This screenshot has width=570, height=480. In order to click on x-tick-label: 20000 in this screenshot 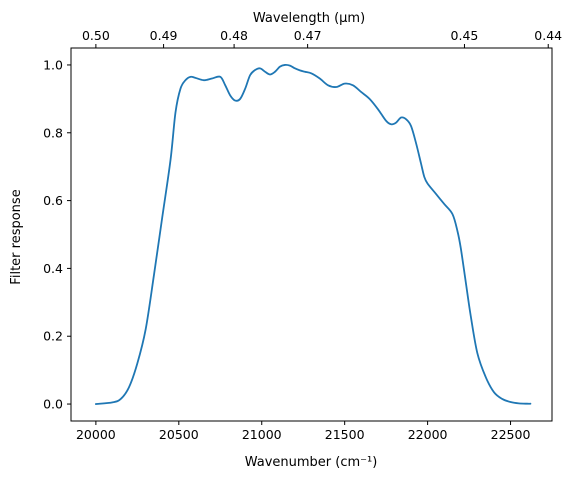, I will do `click(96, 434)`.